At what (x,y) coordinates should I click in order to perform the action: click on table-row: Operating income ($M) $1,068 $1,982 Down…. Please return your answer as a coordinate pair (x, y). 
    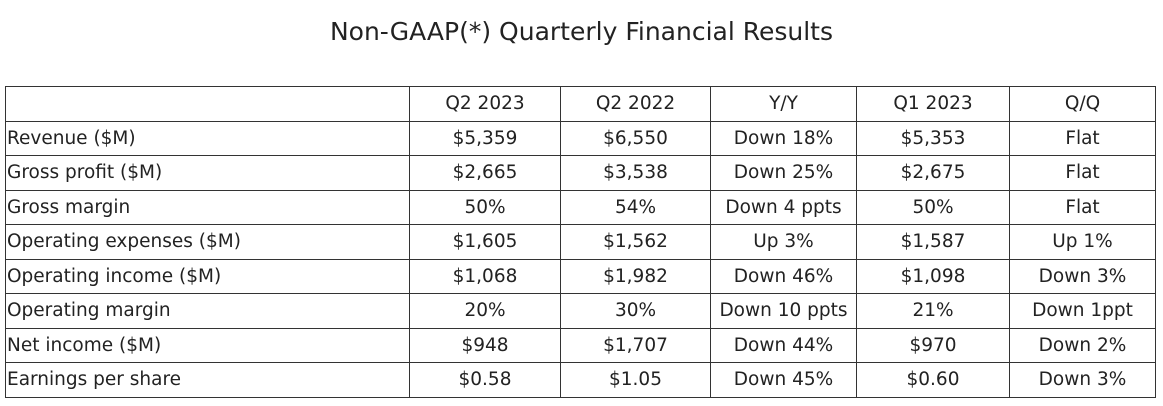
    Looking at the image, I should click on (580, 276).